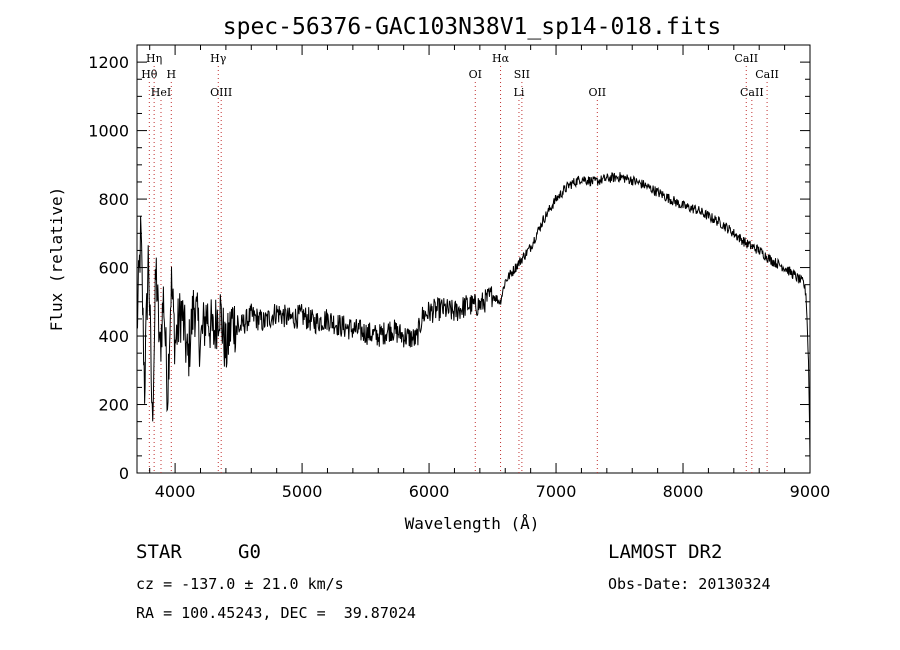 The width and height of the screenshot is (900, 650). What do you see at coordinates (519, 92) in the screenshot?
I see `line-marker-label: Li` at bounding box center [519, 92].